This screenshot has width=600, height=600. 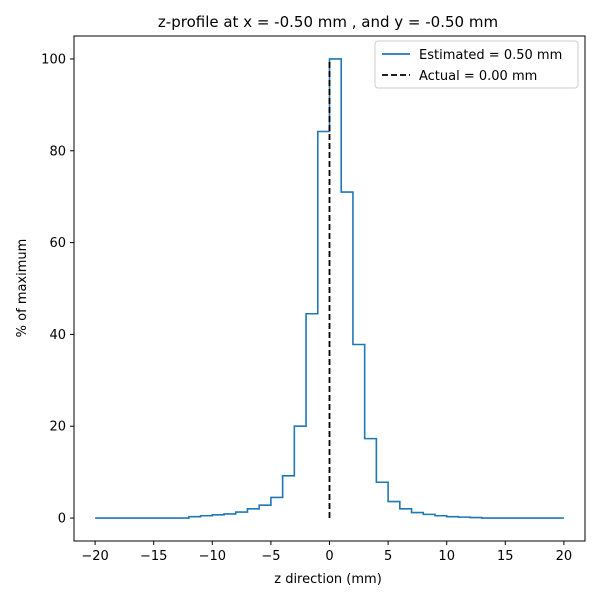 I want to click on x-tick-label: −10, so click(x=212, y=556).